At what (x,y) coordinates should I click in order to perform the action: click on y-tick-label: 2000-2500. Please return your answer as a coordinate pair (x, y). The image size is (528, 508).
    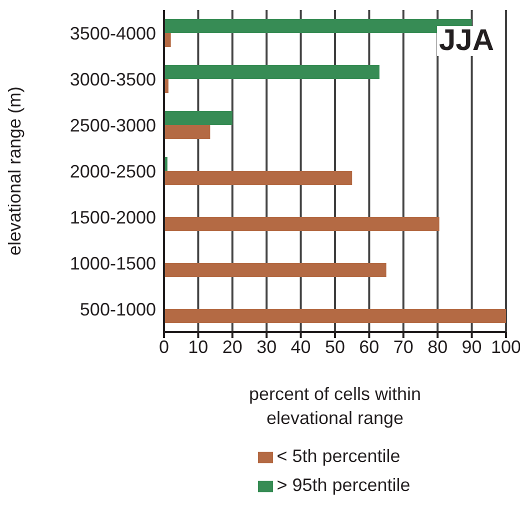
    Looking at the image, I should click on (113, 171).